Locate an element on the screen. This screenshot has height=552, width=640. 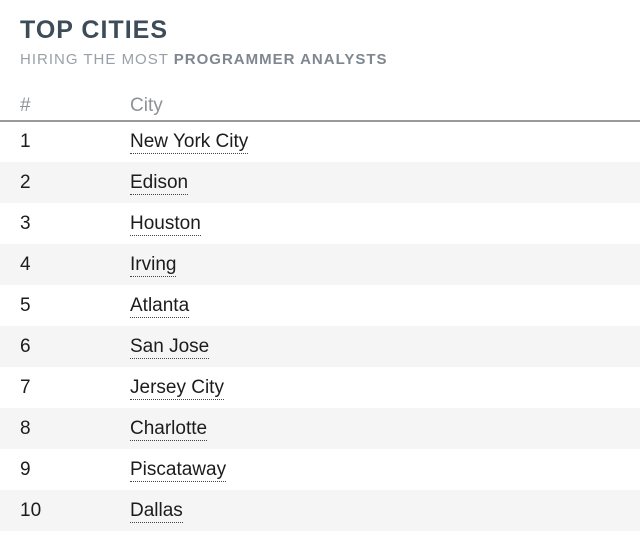
city-cell: Piscataway is located at coordinates (385, 469).